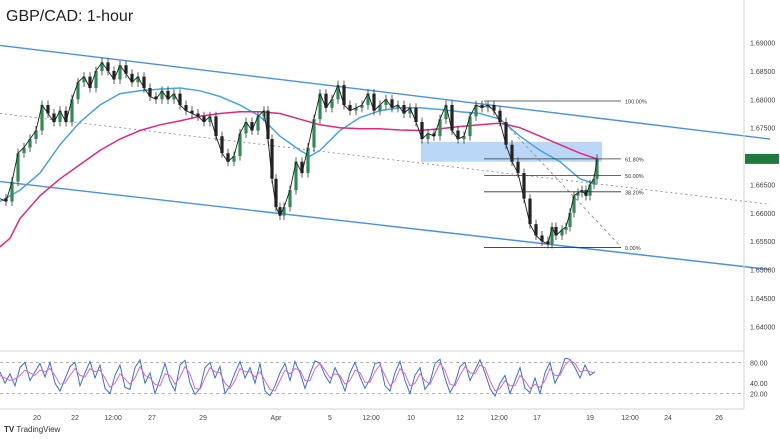 The image size is (780, 439). What do you see at coordinates (762, 242) in the screenshot?
I see `price-tick-label: 1.65500` at bounding box center [762, 242].